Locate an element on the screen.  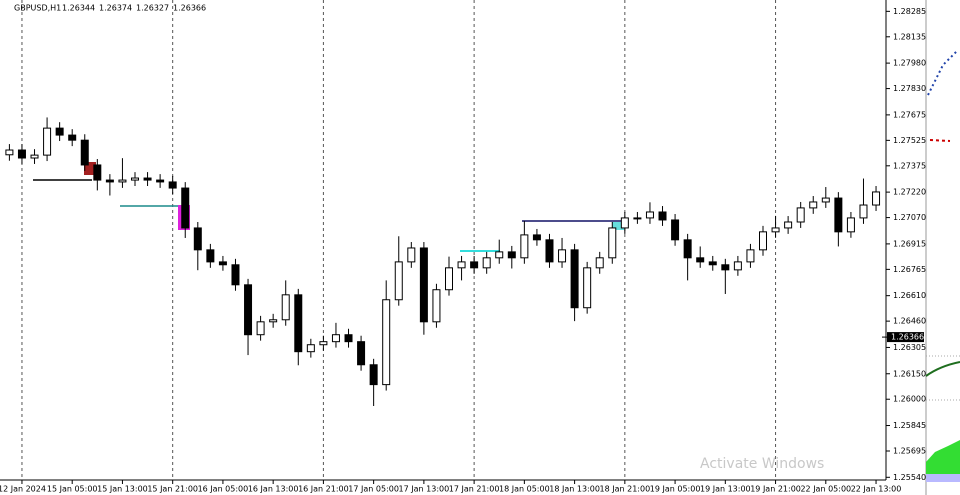
y-tick-label: 1.26765 is located at coordinates (909, 269).